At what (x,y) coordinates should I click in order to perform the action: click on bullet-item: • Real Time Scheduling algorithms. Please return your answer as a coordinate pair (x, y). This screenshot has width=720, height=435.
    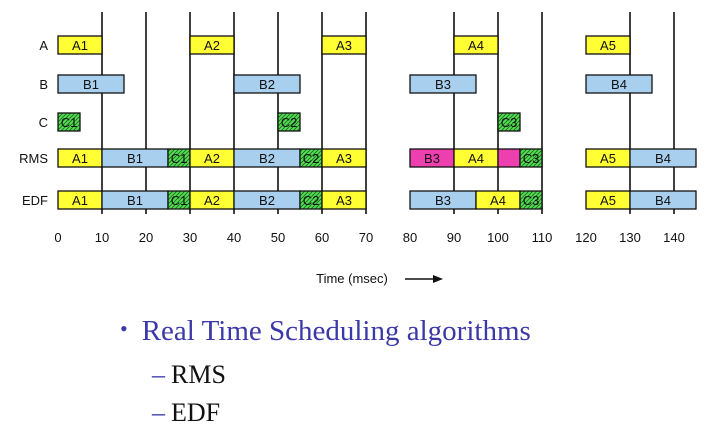
    Looking at the image, I should click on (325, 331).